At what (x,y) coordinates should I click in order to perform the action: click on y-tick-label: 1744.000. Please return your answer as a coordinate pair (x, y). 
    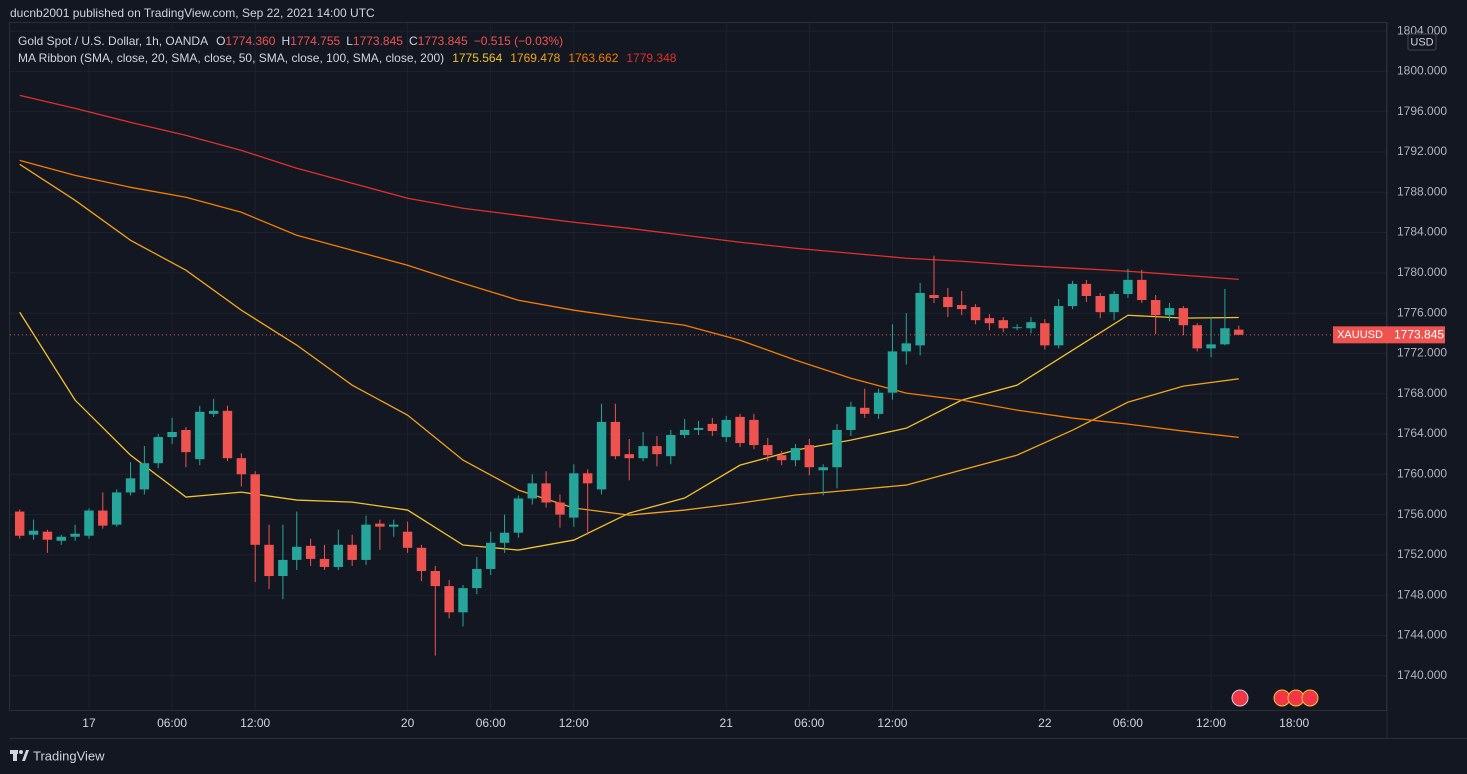
    Looking at the image, I should click on (1422, 635).